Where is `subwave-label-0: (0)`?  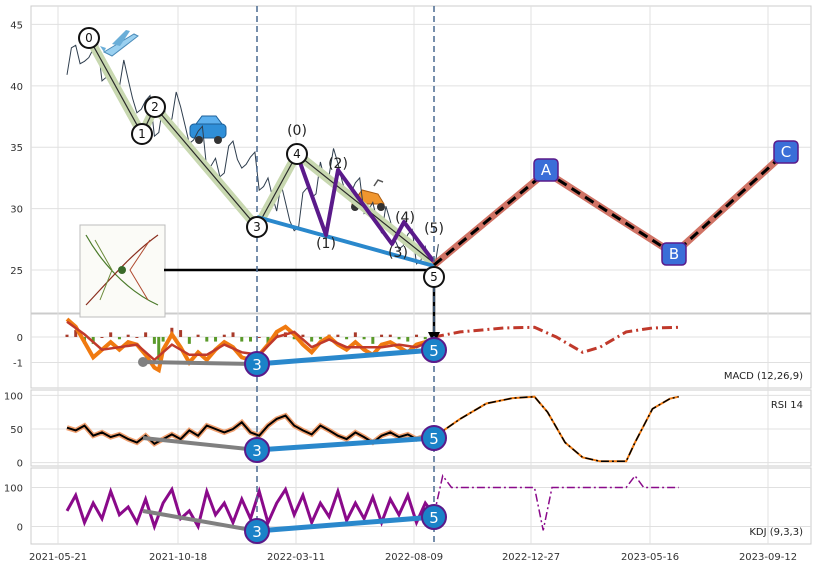 subwave-label-0: (0) is located at coordinates (297, 131).